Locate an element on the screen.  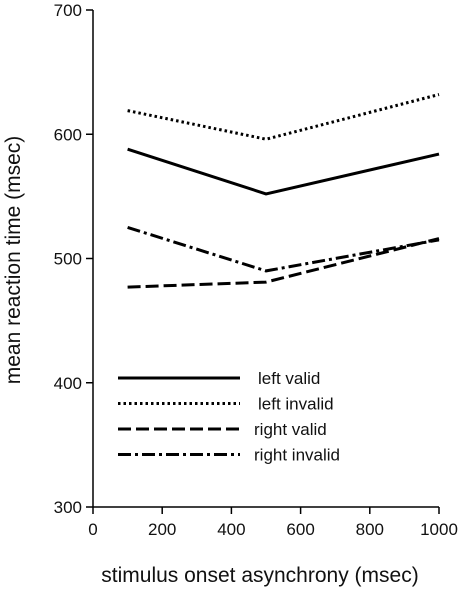
legend-label: right invalid is located at coordinates (297, 455).